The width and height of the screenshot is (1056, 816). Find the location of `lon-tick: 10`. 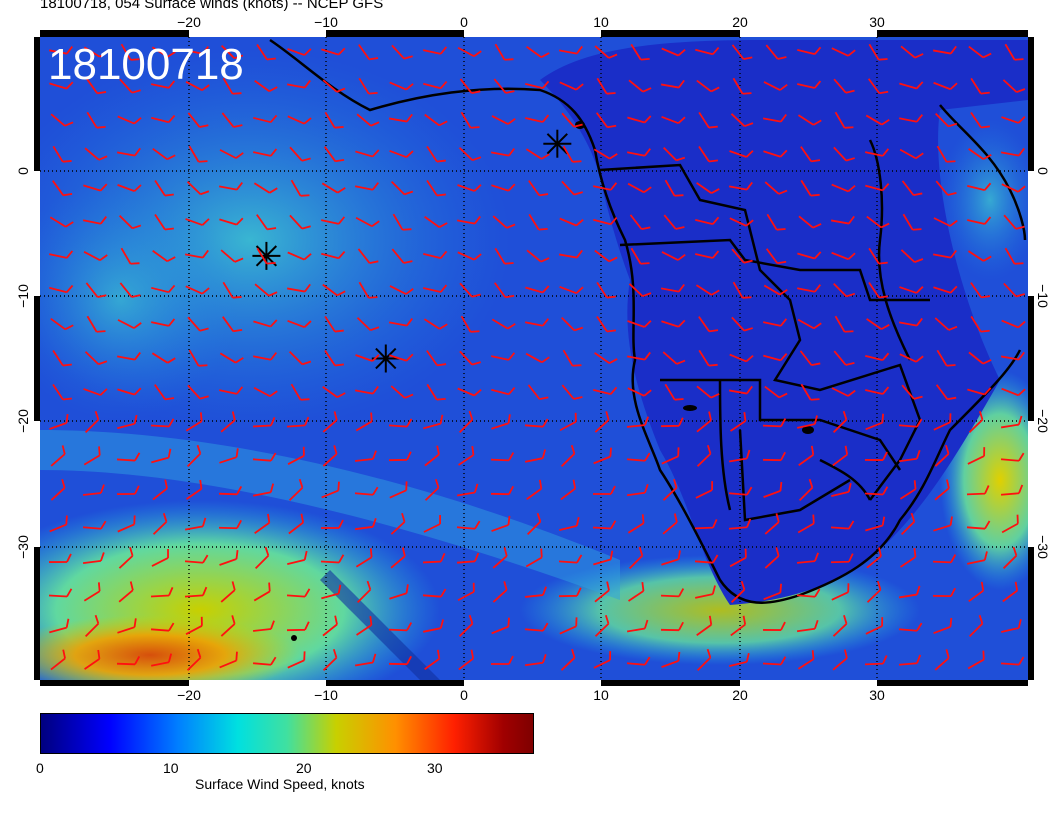

lon-tick: 10 is located at coordinates (601, 693).